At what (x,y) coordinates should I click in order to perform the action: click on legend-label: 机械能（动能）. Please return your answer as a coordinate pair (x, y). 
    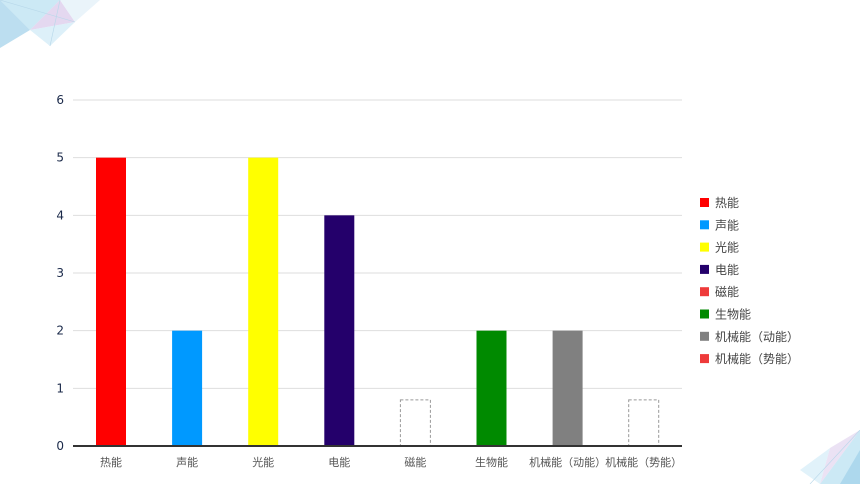
    Looking at the image, I should click on (757, 336).